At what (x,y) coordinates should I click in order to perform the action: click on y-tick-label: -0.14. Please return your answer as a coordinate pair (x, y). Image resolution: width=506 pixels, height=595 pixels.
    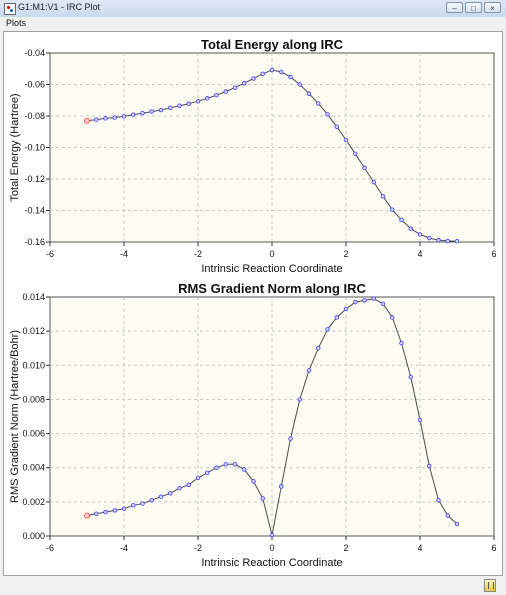
    Looking at the image, I should click on (34, 211).